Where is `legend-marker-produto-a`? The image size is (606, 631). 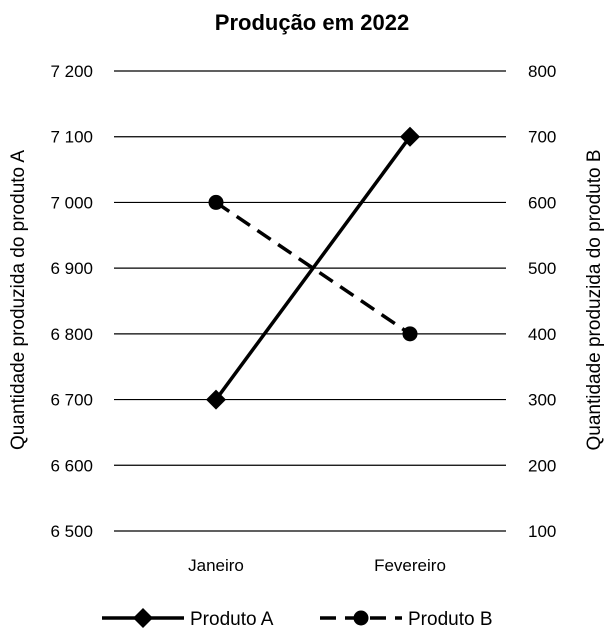 legend-marker-produto-a is located at coordinates (143, 618).